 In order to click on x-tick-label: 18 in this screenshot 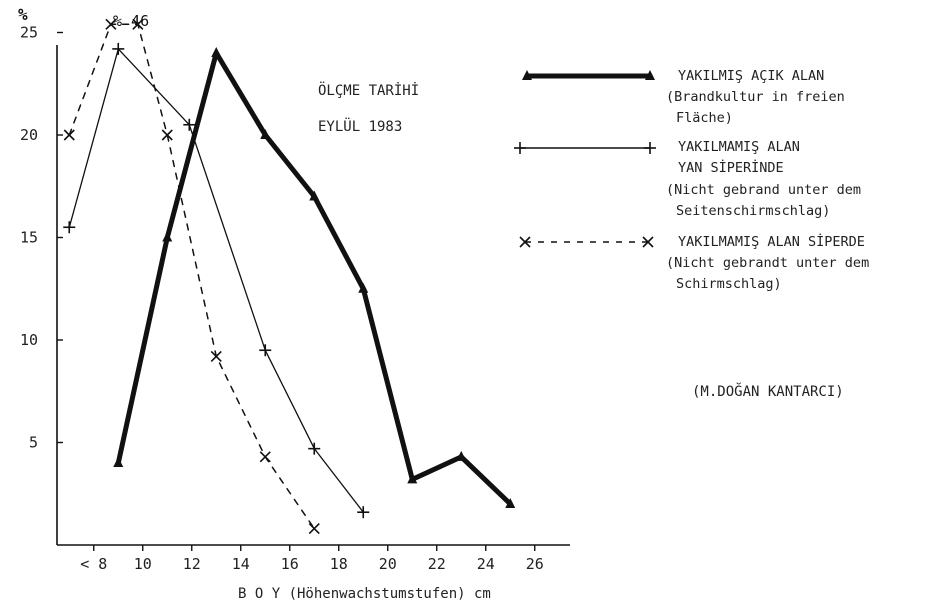, I will do `click(339, 564)`.